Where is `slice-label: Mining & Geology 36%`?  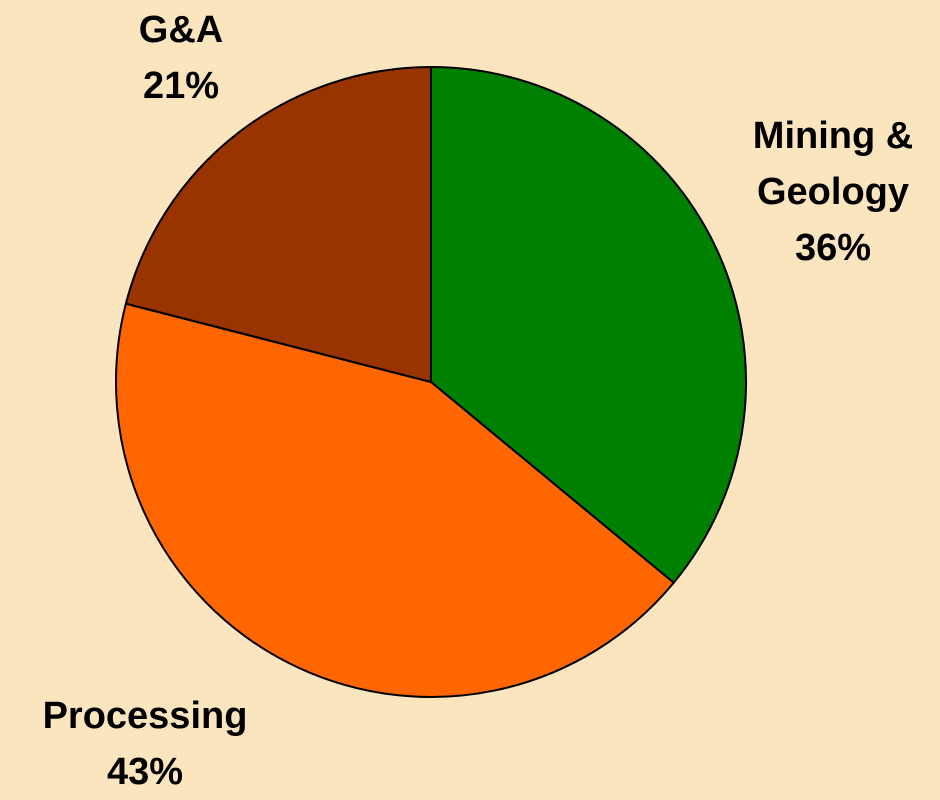
slice-label: Mining & Geology 36% is located at coordinates (833, 192).